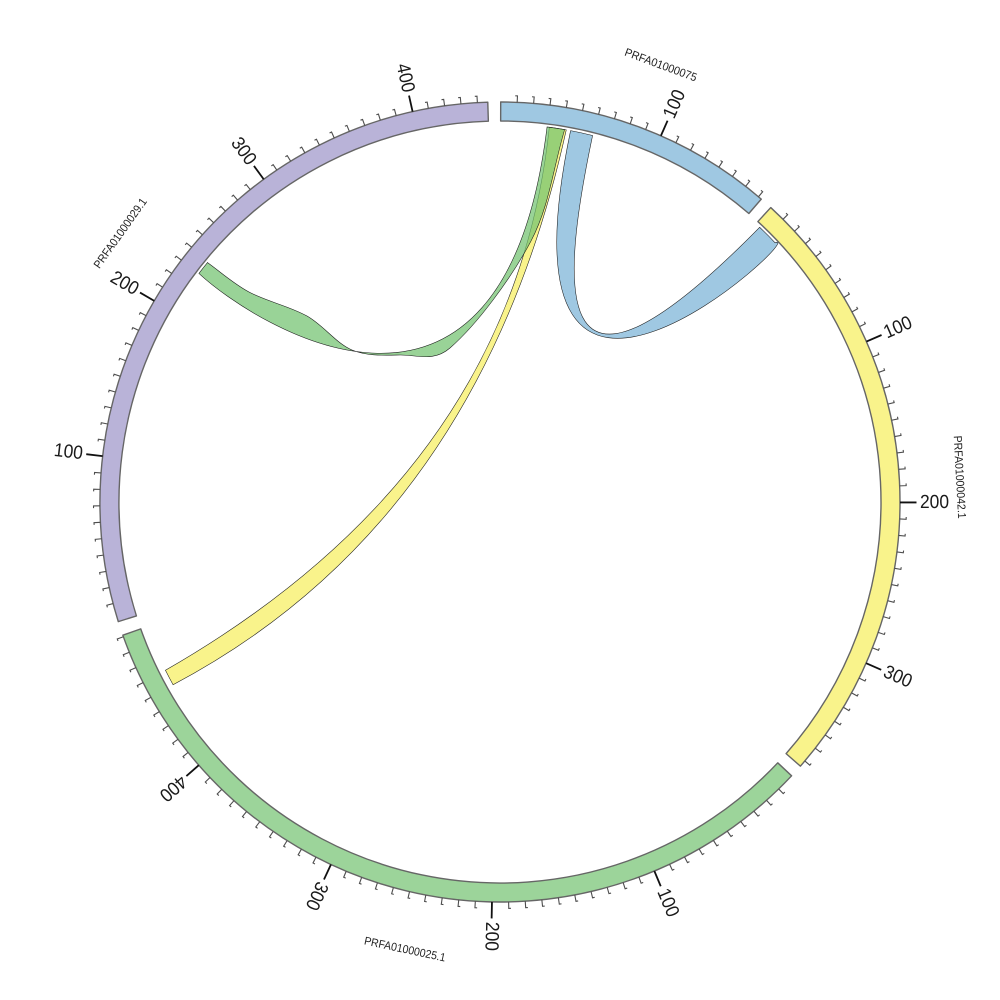 The image size is (1000, 1000). Describe the element at coordinates (68, 452) in the screenshot. I see `svg-text: 100` at that location.